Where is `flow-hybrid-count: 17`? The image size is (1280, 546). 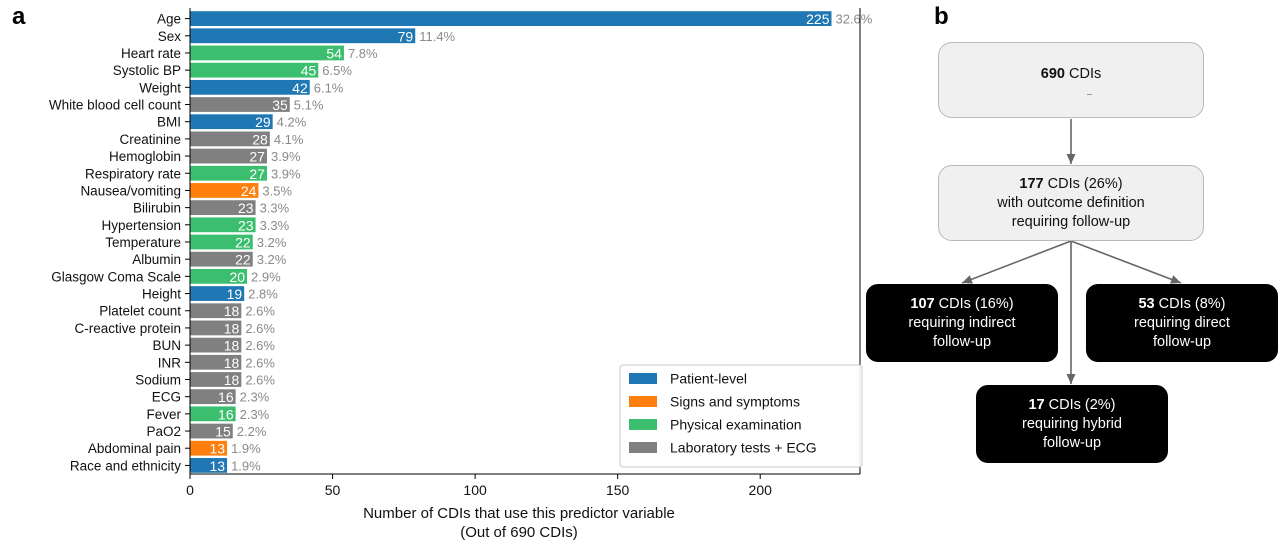 flow-hybrid-count: 17 is located at coordinates (1036, 404).